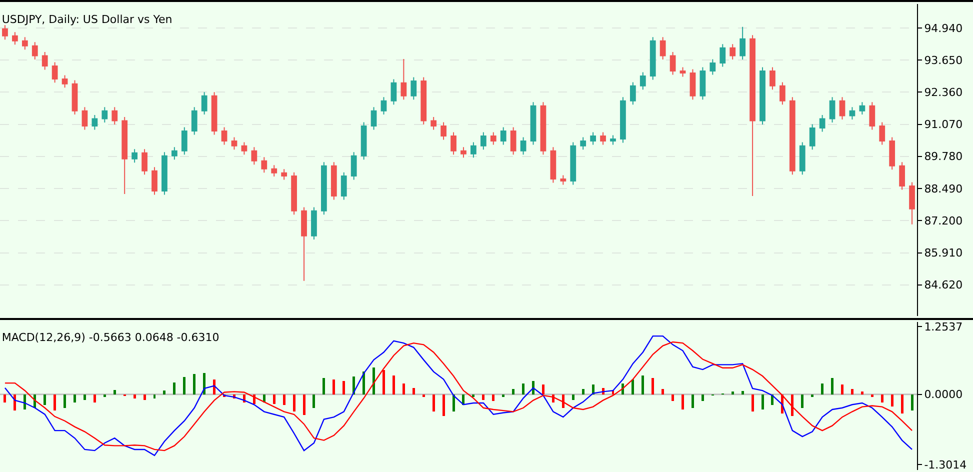  What do you see at coordinates (87, 19) in the screenshot?
I see `text: USDJPY, Daily: US Dollar vs Yen` at bounding box center [87, 19].